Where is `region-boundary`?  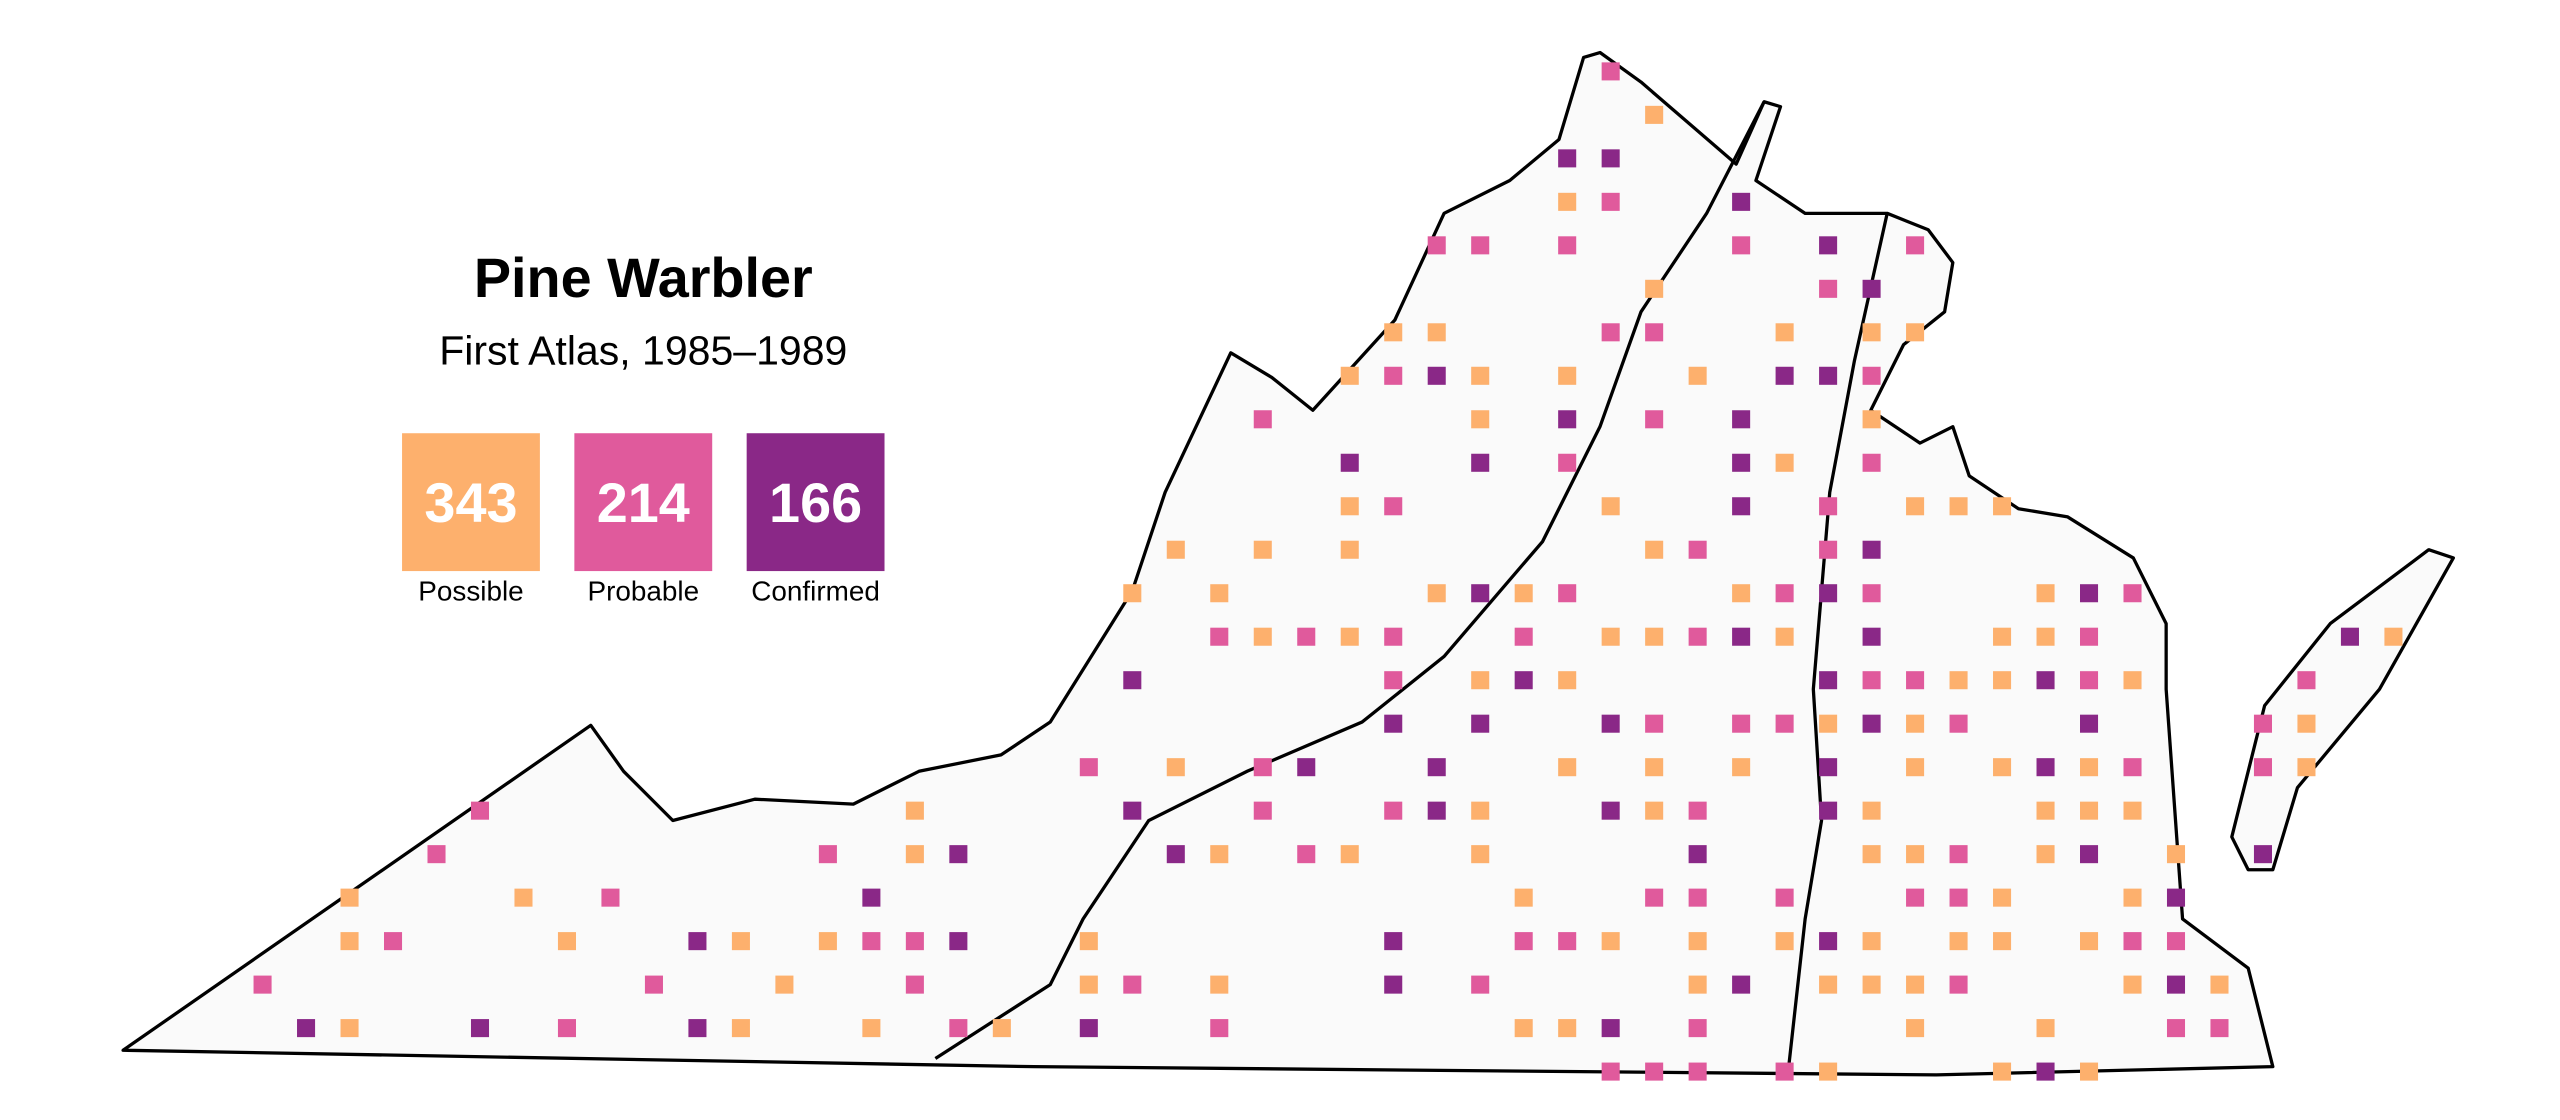 region-boundary is located at coordinates (1838, 639).